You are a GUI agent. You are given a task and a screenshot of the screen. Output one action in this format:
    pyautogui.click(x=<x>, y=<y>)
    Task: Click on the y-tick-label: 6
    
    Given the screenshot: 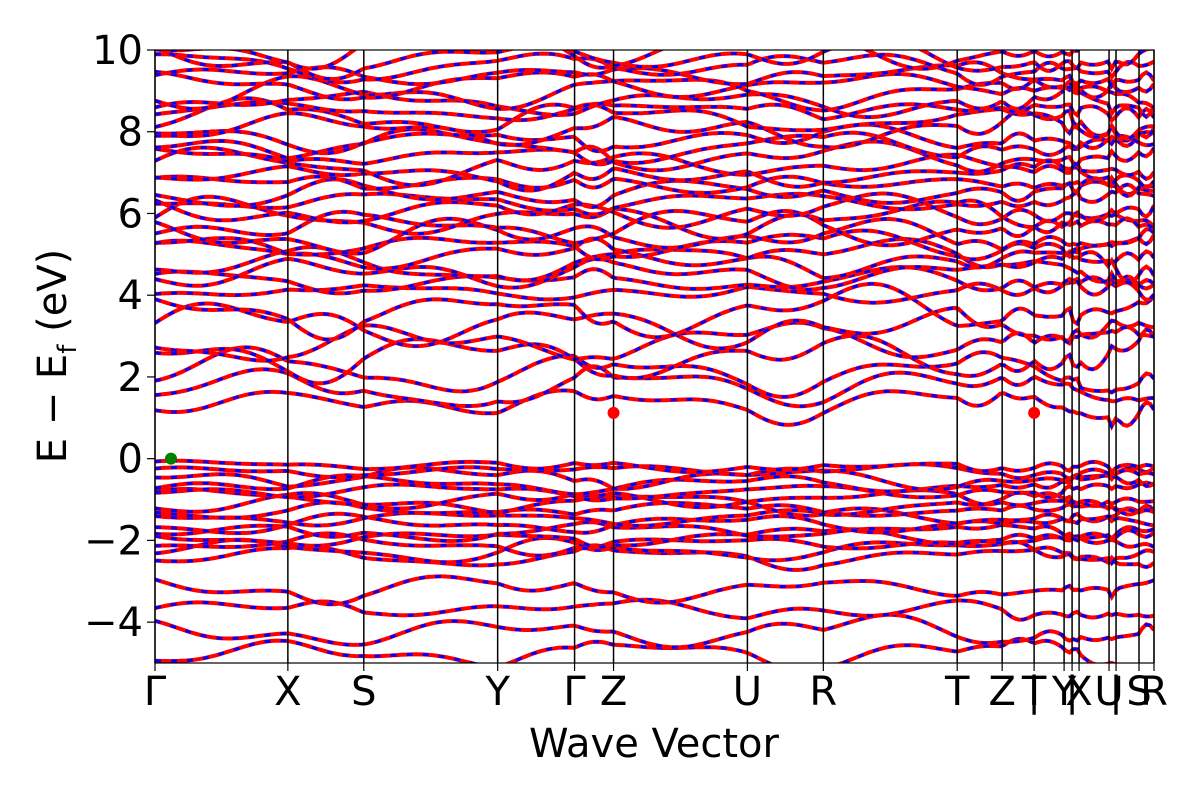 What is the action you would take?
    pyautogui.click(x=130, y=214)
    